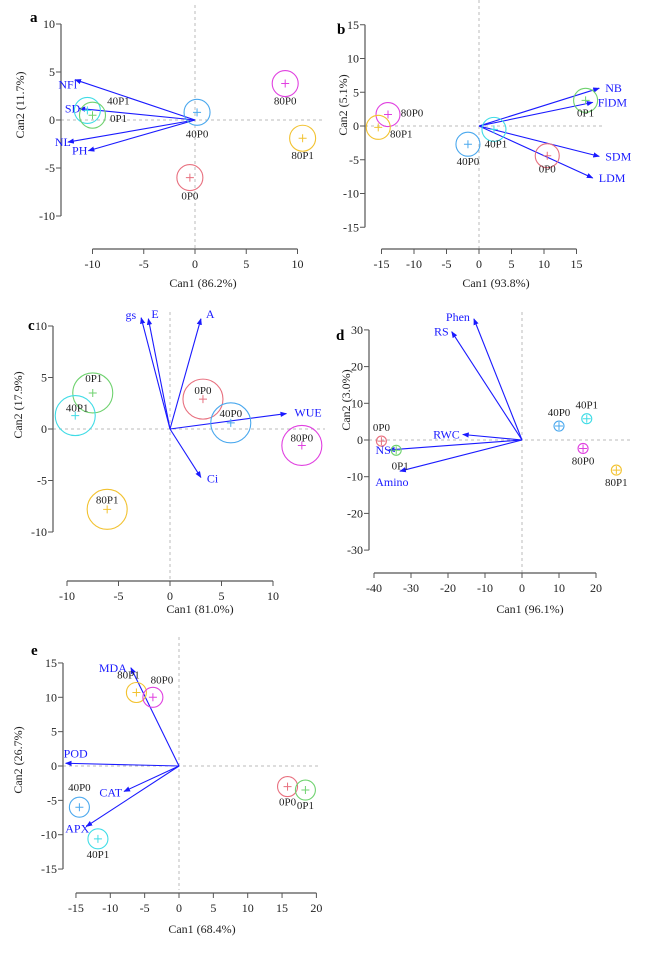  Describe the element at coordinates (113, 668) in the screenshot. I see `vector-label: MDA` at that location.